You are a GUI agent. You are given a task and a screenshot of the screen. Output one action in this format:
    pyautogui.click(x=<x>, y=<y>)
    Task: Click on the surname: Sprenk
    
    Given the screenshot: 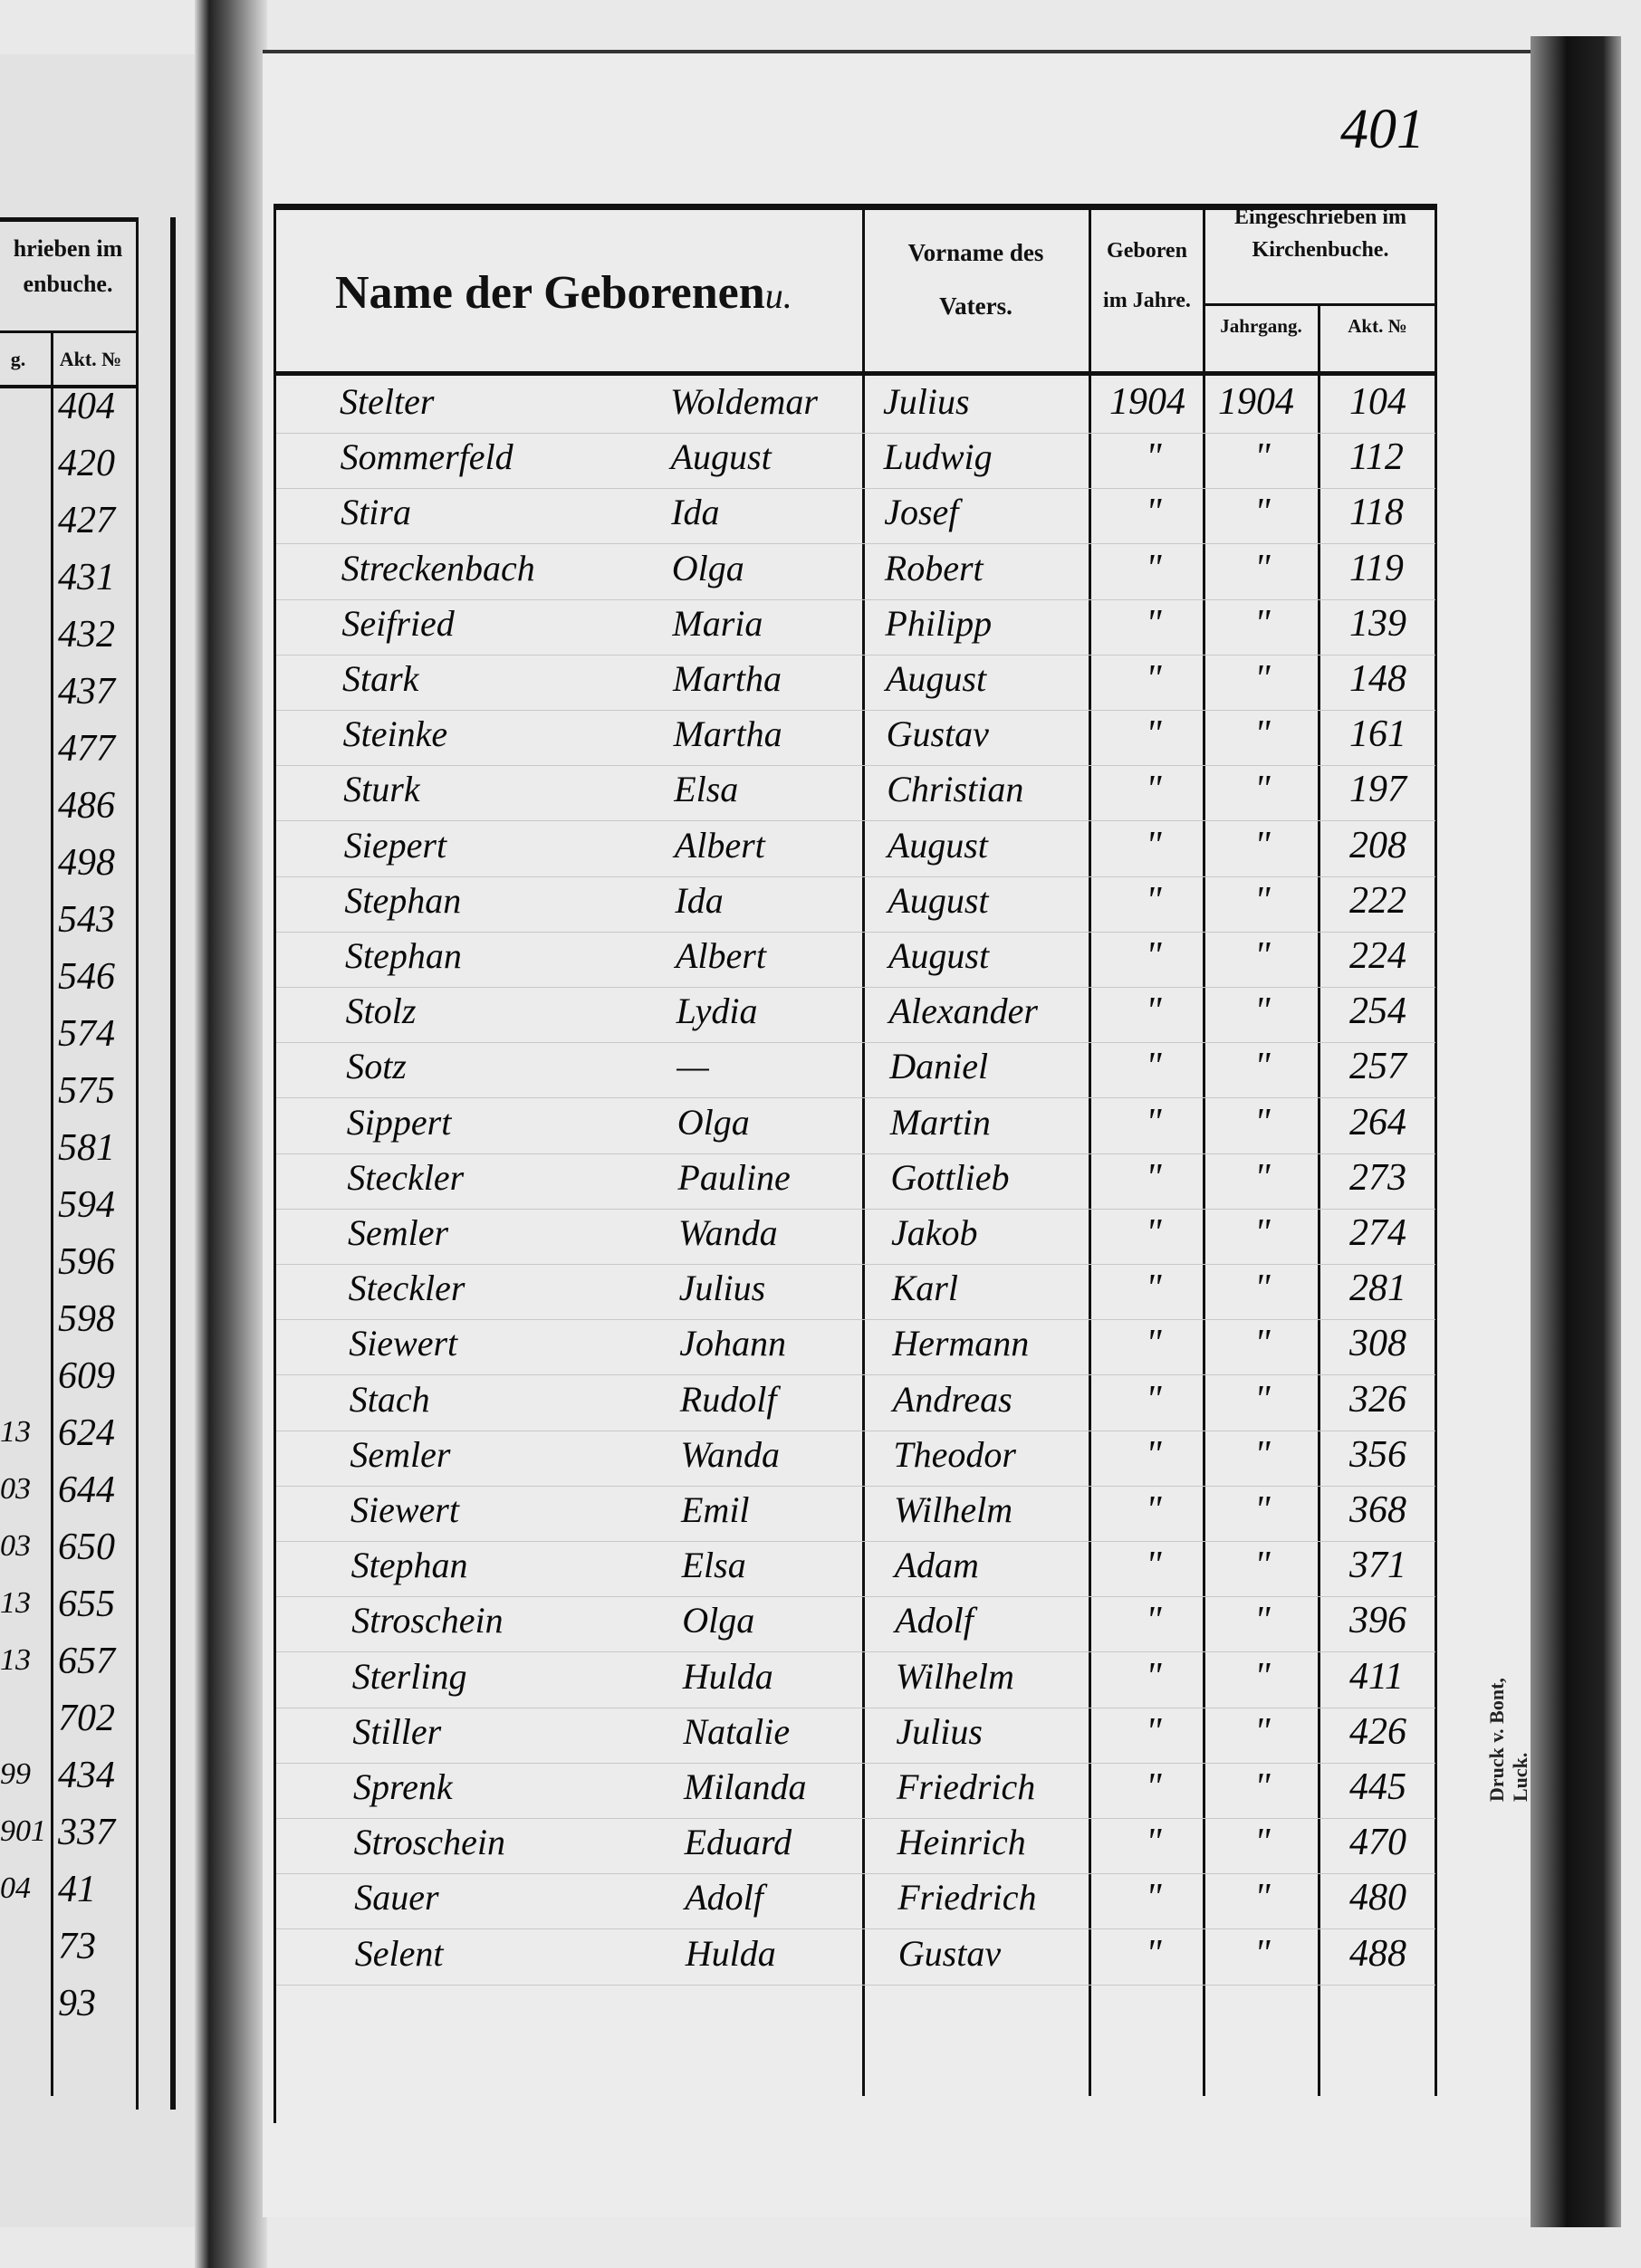 What is the action you would take?
    pyautogui.click(x=403, y=1786)
    